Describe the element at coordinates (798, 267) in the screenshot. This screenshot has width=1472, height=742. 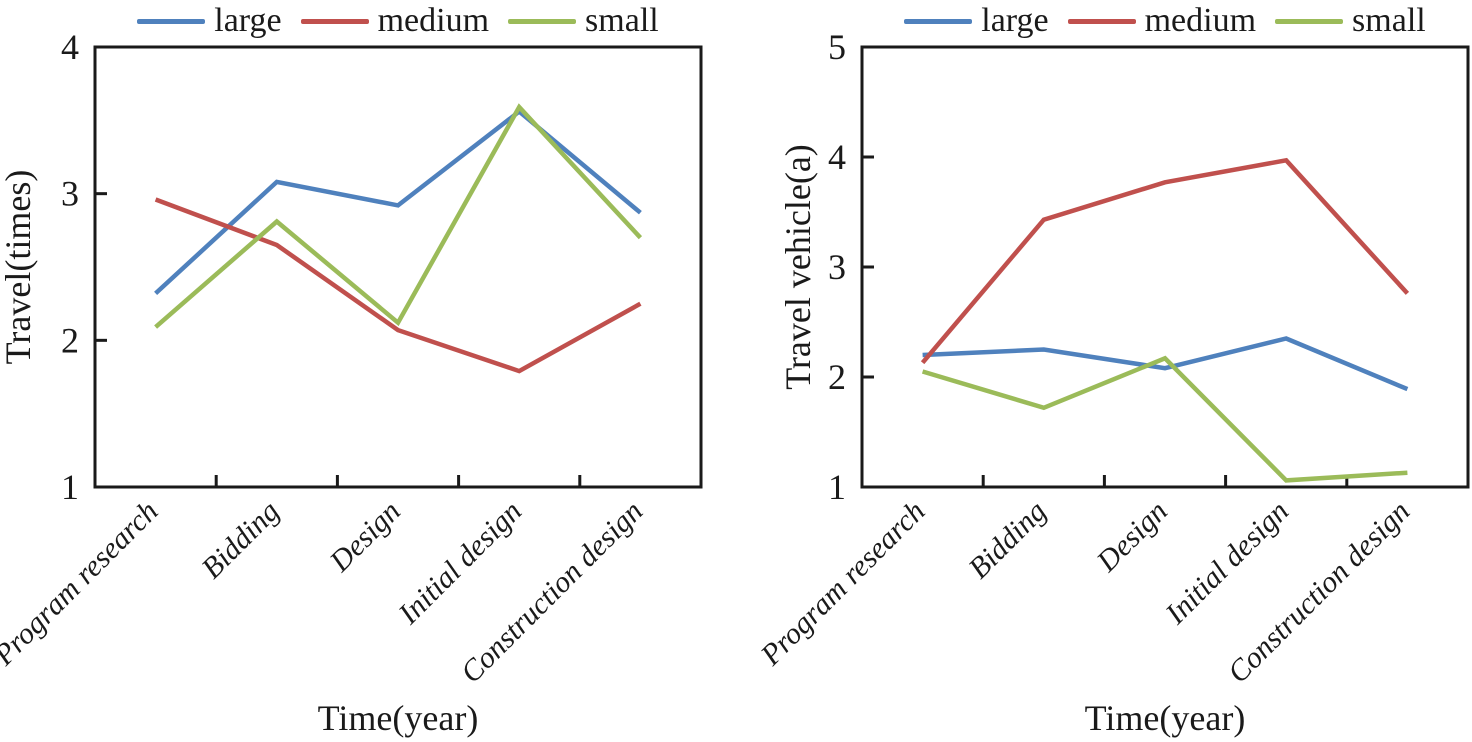
I see `y-axis-title: Travel vehicle(a)` at that location.